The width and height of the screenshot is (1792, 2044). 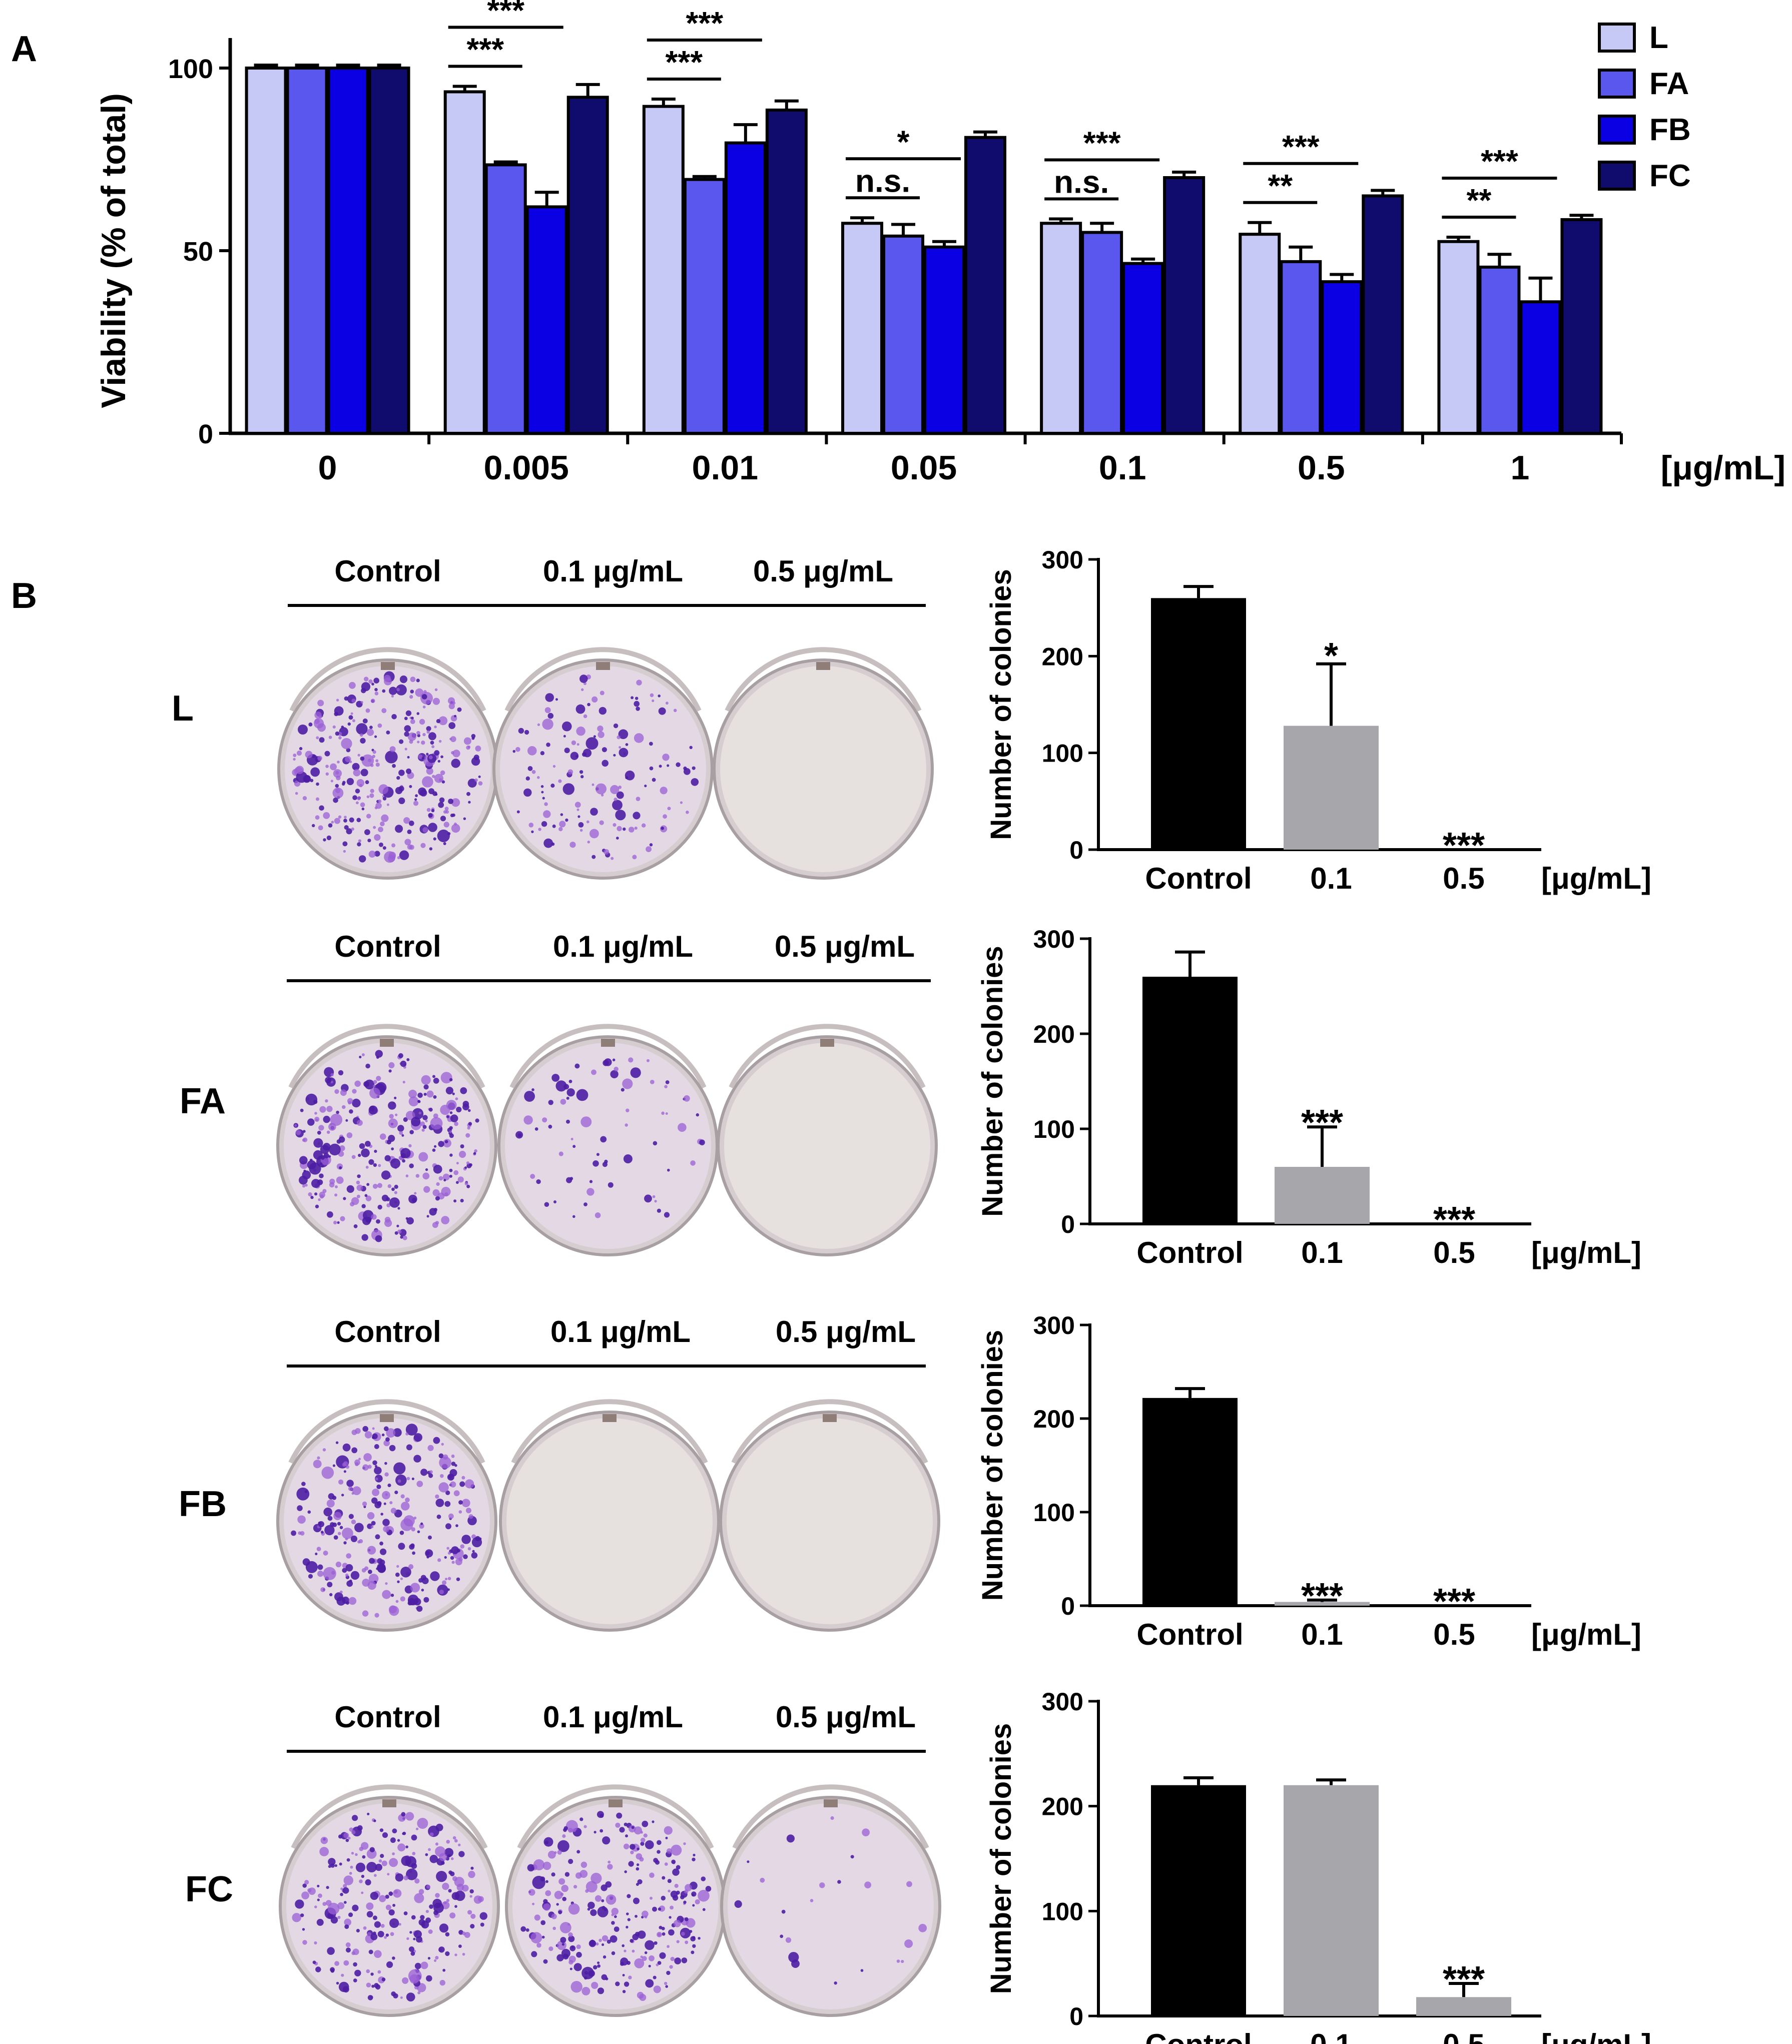 What do you see at coordinates (1321, 468) in the screenshot?
I see `x-tick-label: 0.5` at bounding box center [1321, 468].